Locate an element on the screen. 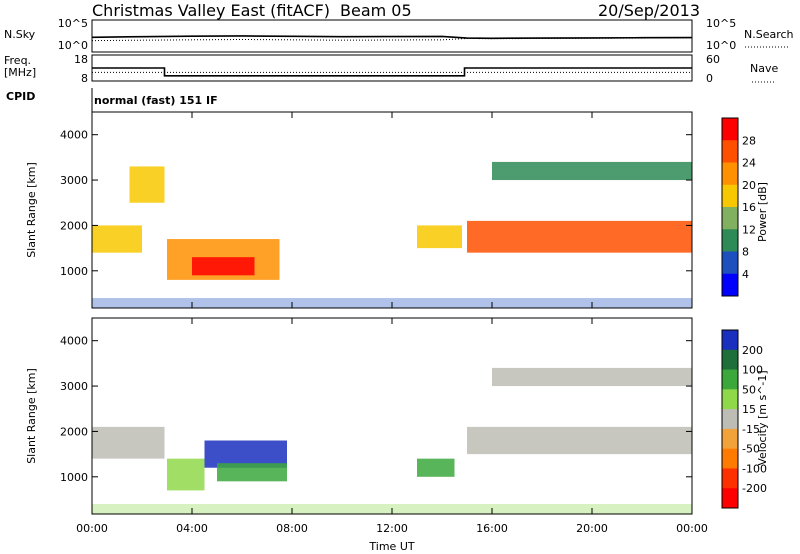  nave-label: Nave is located at coordinates (764, 68).